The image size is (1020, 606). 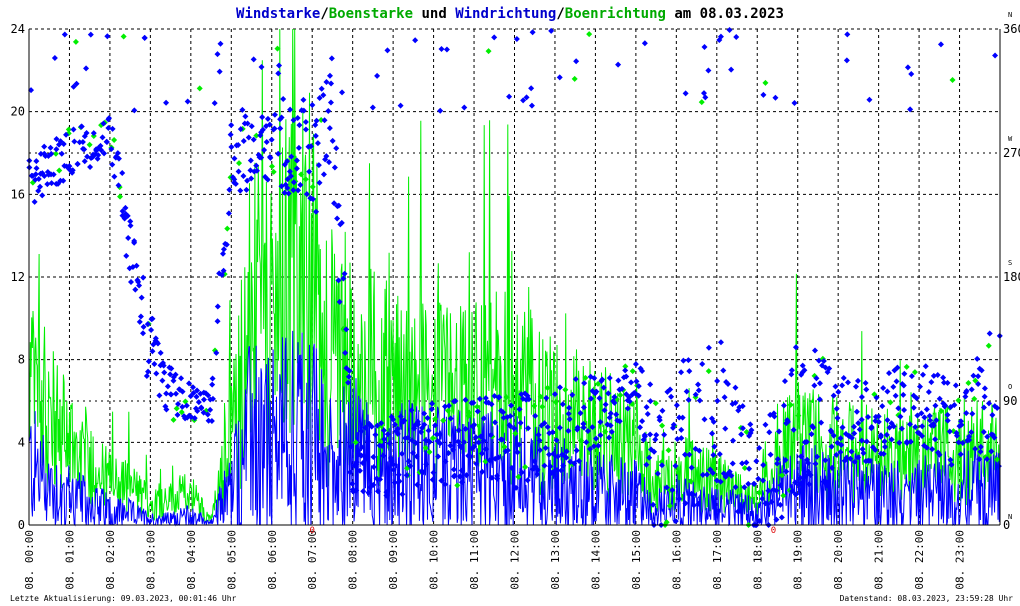 I want to click on direction-letter-4: N, so click(x=1010, y=15).